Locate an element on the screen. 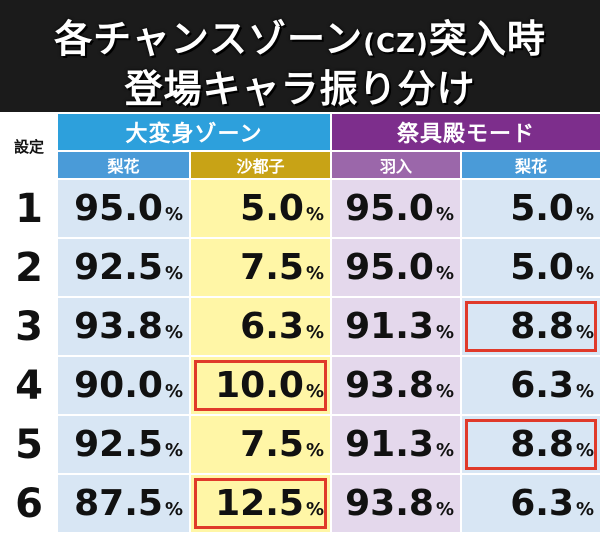 This screenshot has width=600, height=534. value-cell: 10.0% is located at coordinates (260, 385).